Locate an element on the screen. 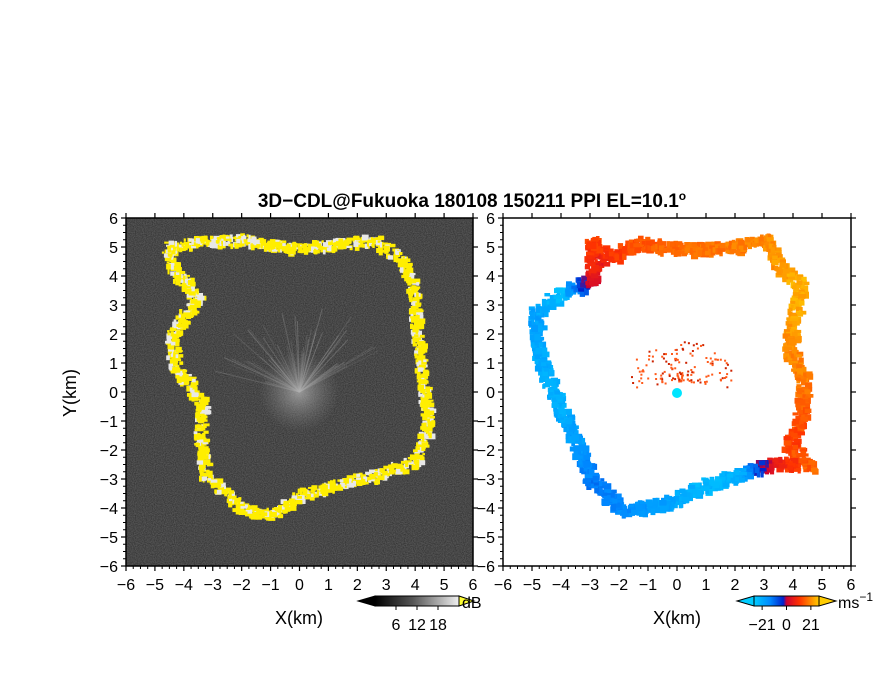  reflectivity-y-axis-label: Y(km) is located at coordinates (70, 393).